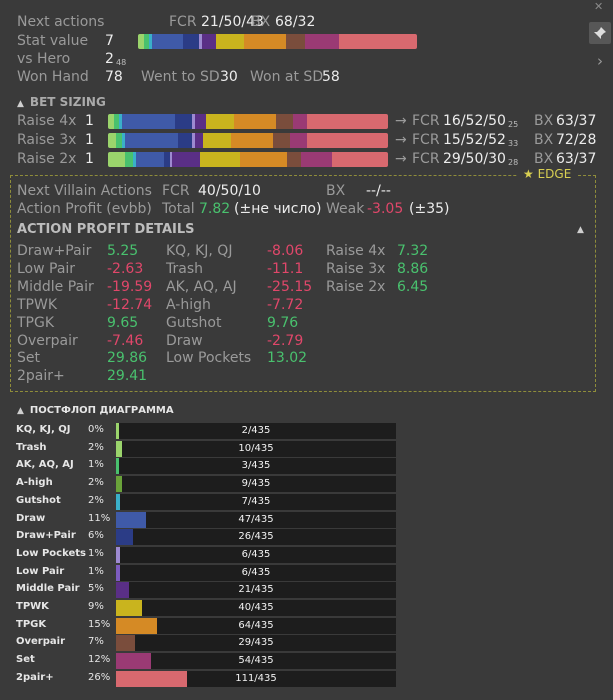 This screenshot has height=700, width=613. Describe the element at coordinates (31, 518) in the screenshot. I see `postflop-label: Draw` at that location.